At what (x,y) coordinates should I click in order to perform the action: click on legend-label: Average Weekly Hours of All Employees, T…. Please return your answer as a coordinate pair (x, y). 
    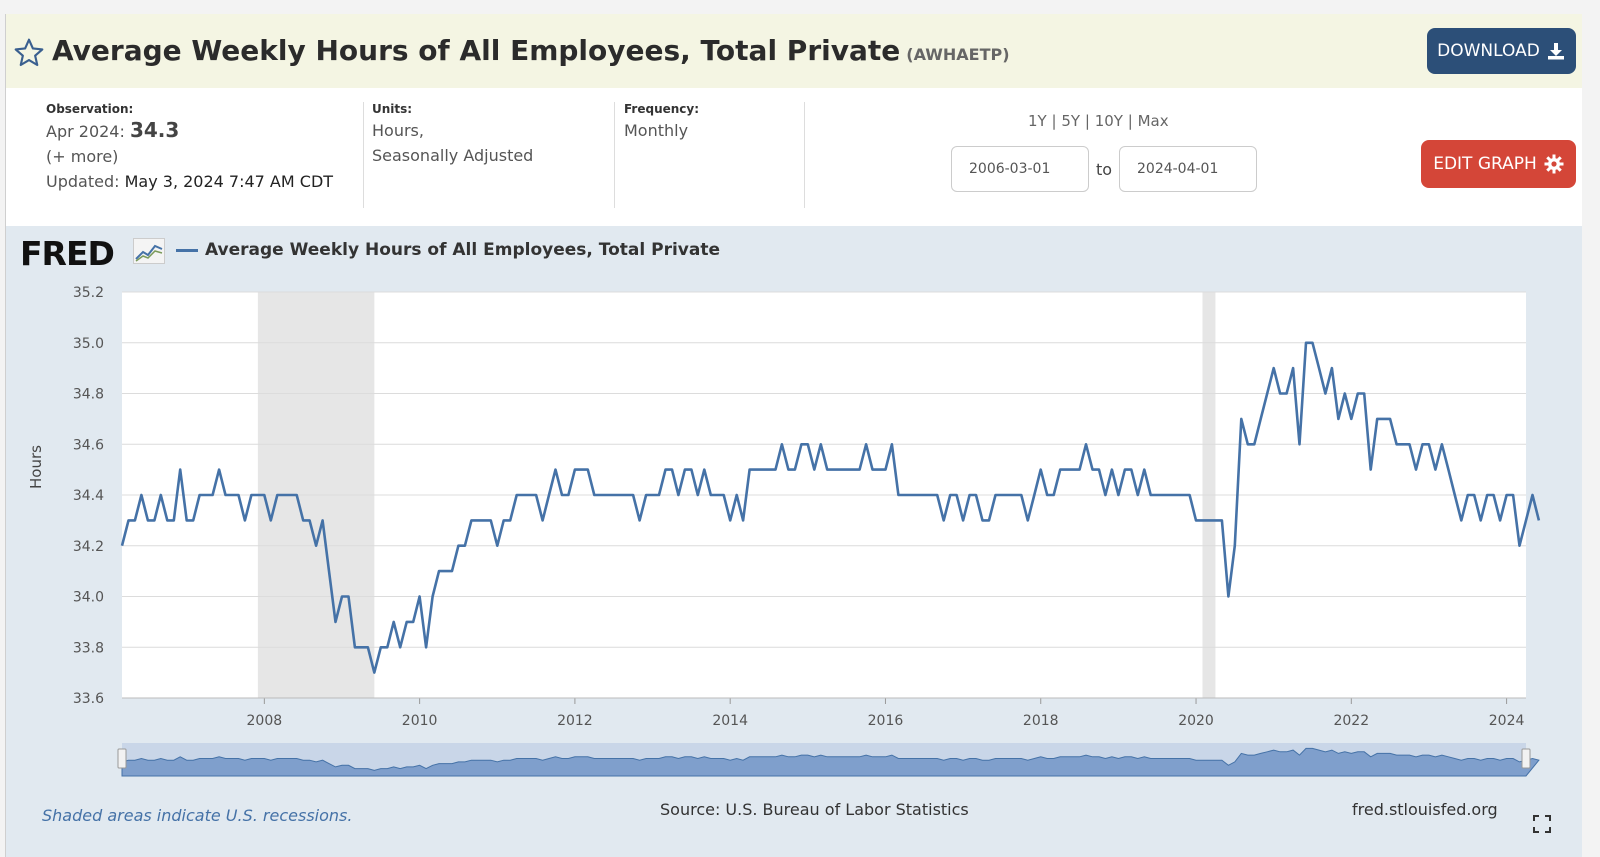
    Looking at the image, I should click on (463, 250).